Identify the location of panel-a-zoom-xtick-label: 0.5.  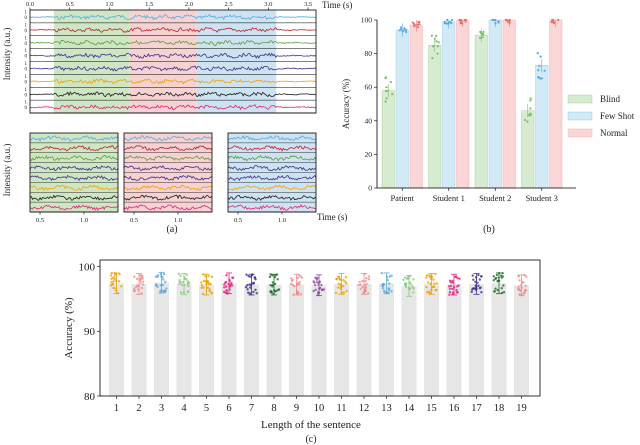
(40, 220).